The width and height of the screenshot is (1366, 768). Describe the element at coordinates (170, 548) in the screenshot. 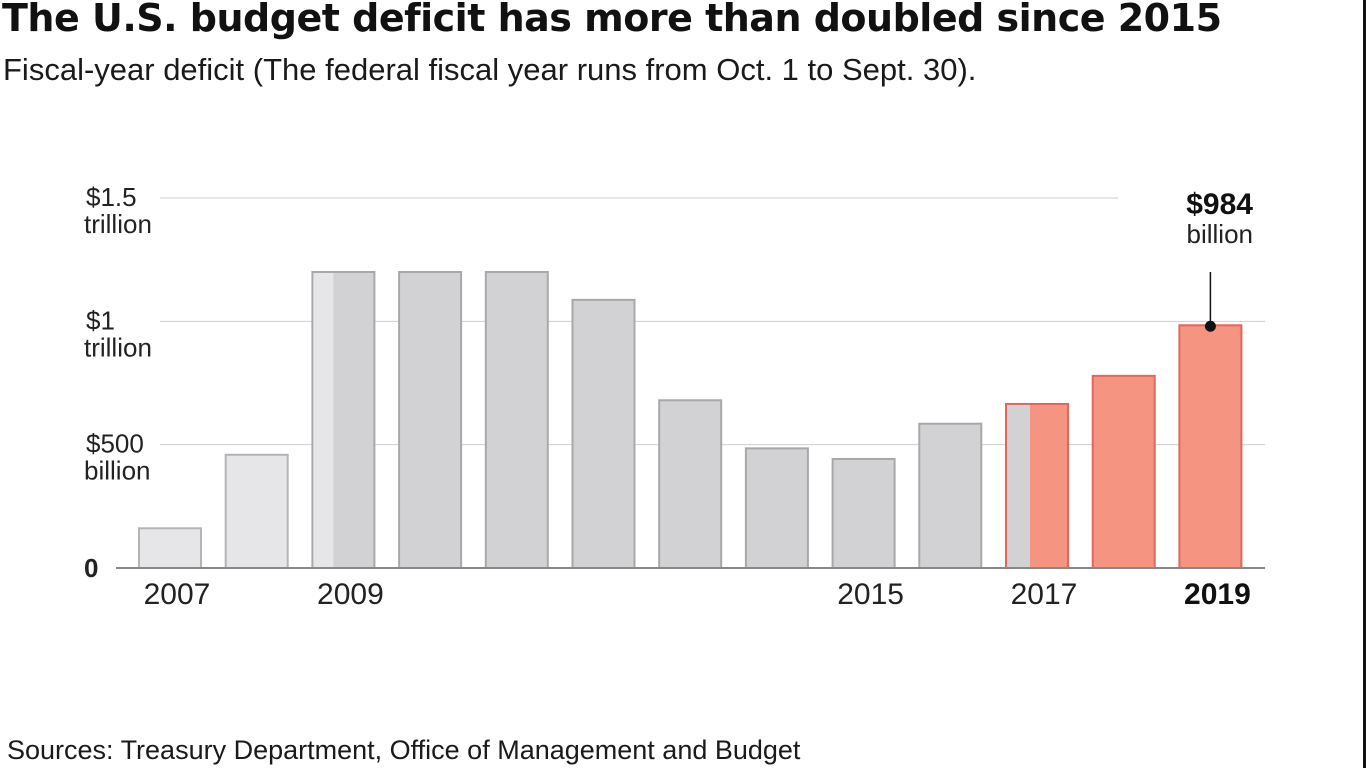

I see `bar-2007` at that location.